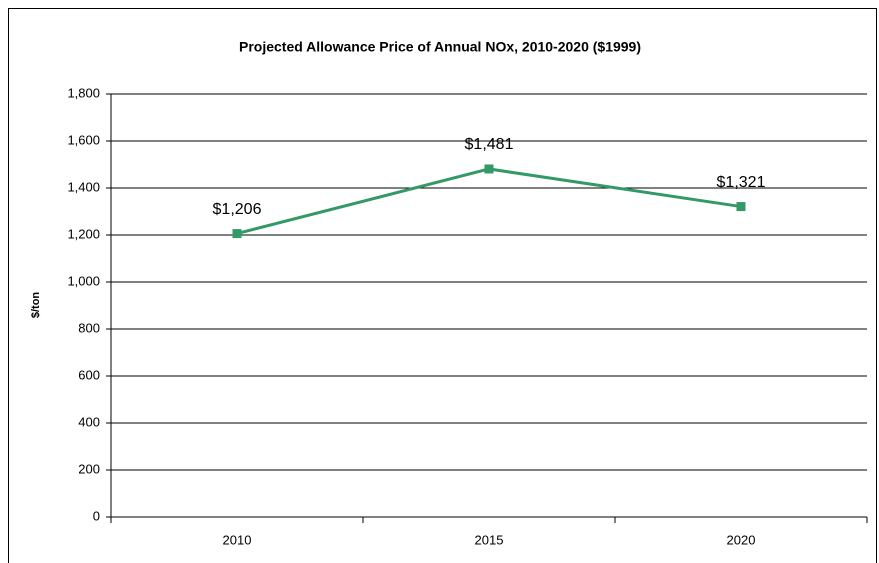 The image size is (879, 563). I want to click on x-tick-label: 2020, so click(741, 539).